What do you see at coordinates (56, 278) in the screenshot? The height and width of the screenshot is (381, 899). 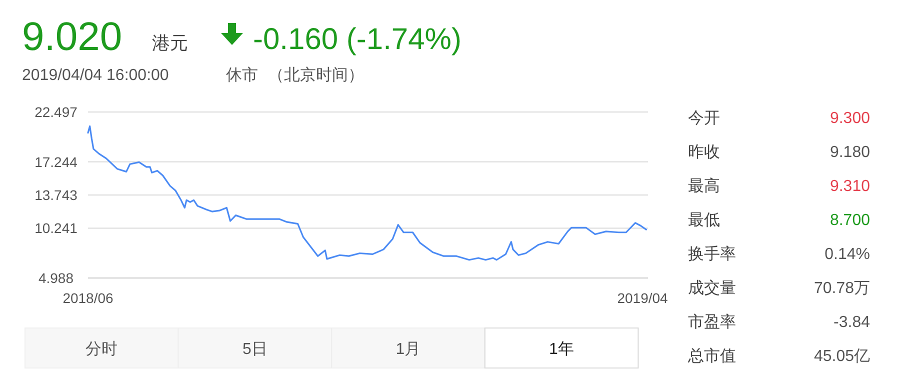 I see `y-tick-label: 4.988` at bounding box center [56, 278].